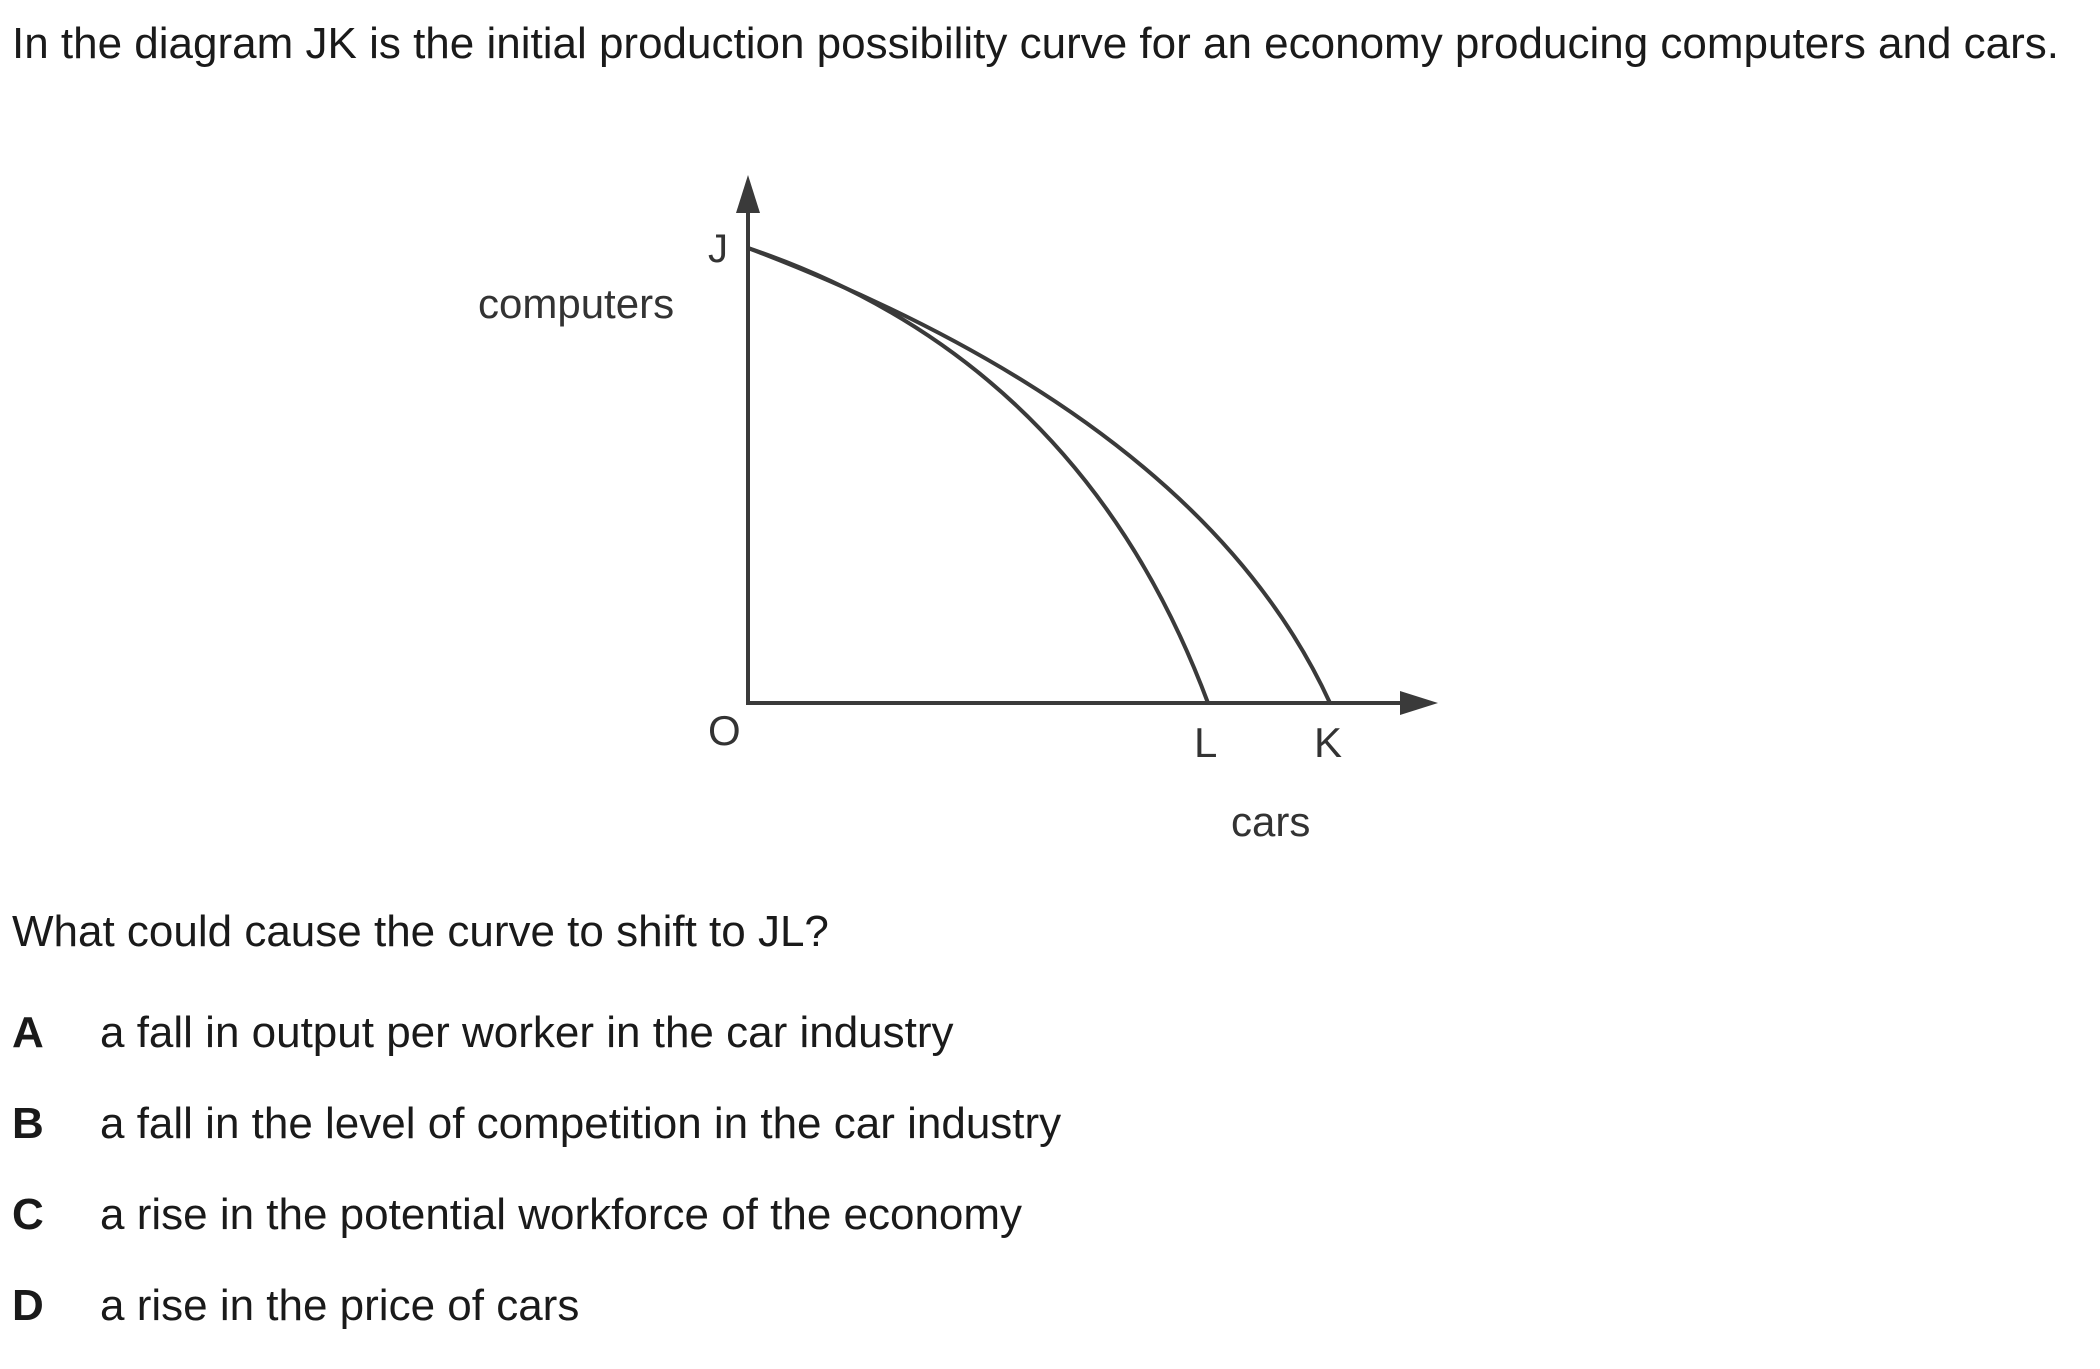  I want to click on option-text: a rise in the price of cars, so click(340, 1305).